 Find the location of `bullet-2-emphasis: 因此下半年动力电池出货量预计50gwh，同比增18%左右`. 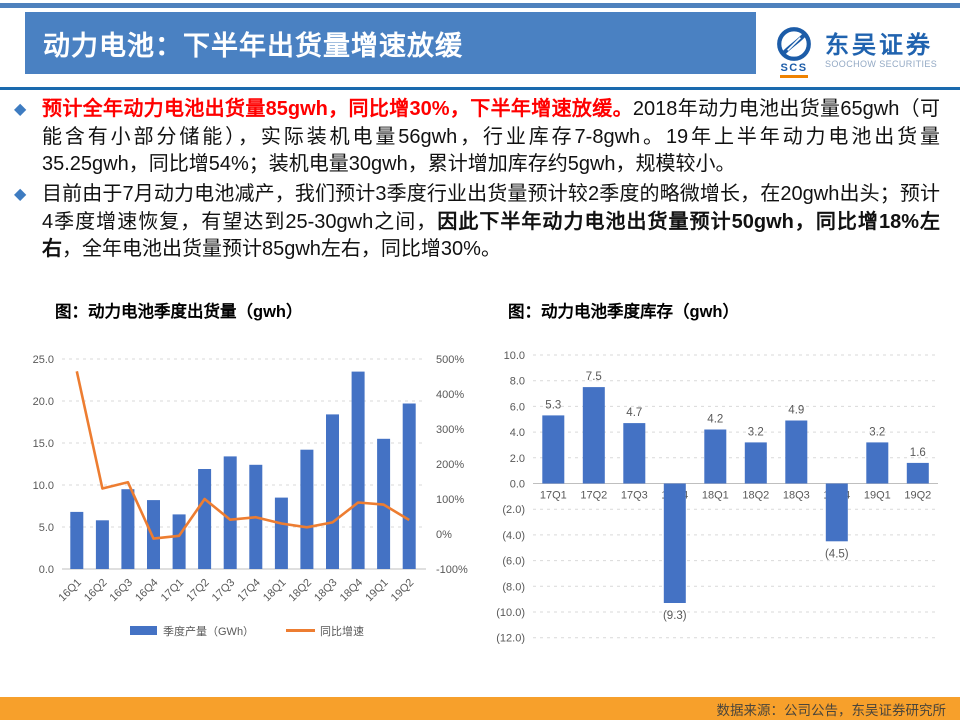

bullet-2-emphasis: 因此下半年动力电池出货量预计50gwh，同比增18%左右 is located at coordinates (491, 235).